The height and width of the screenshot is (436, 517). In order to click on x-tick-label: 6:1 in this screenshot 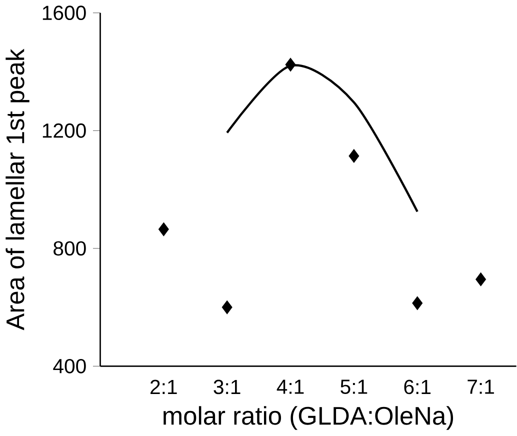, I will do `click(417, 387)`.